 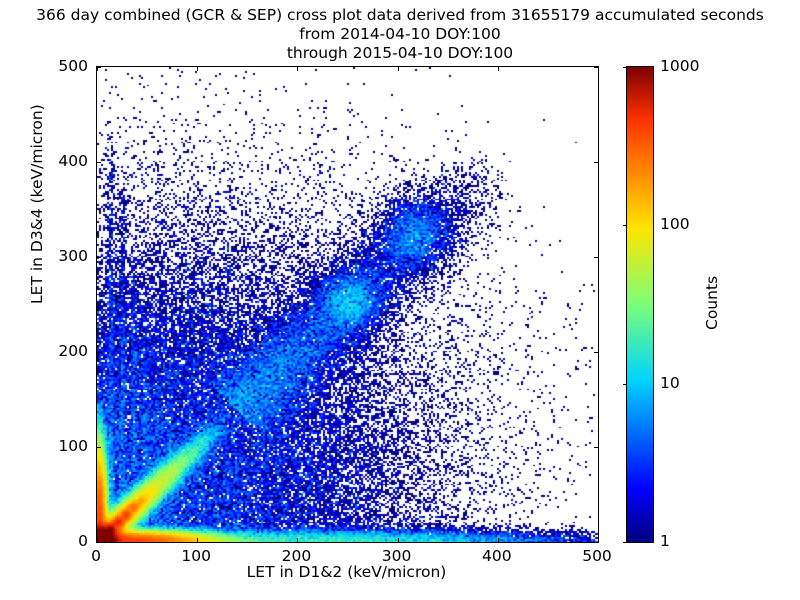 What do you see at coordinates (83, 541) in the screenshot?
I see `y-ticklabel: 0` at bounding box center [83, 541].